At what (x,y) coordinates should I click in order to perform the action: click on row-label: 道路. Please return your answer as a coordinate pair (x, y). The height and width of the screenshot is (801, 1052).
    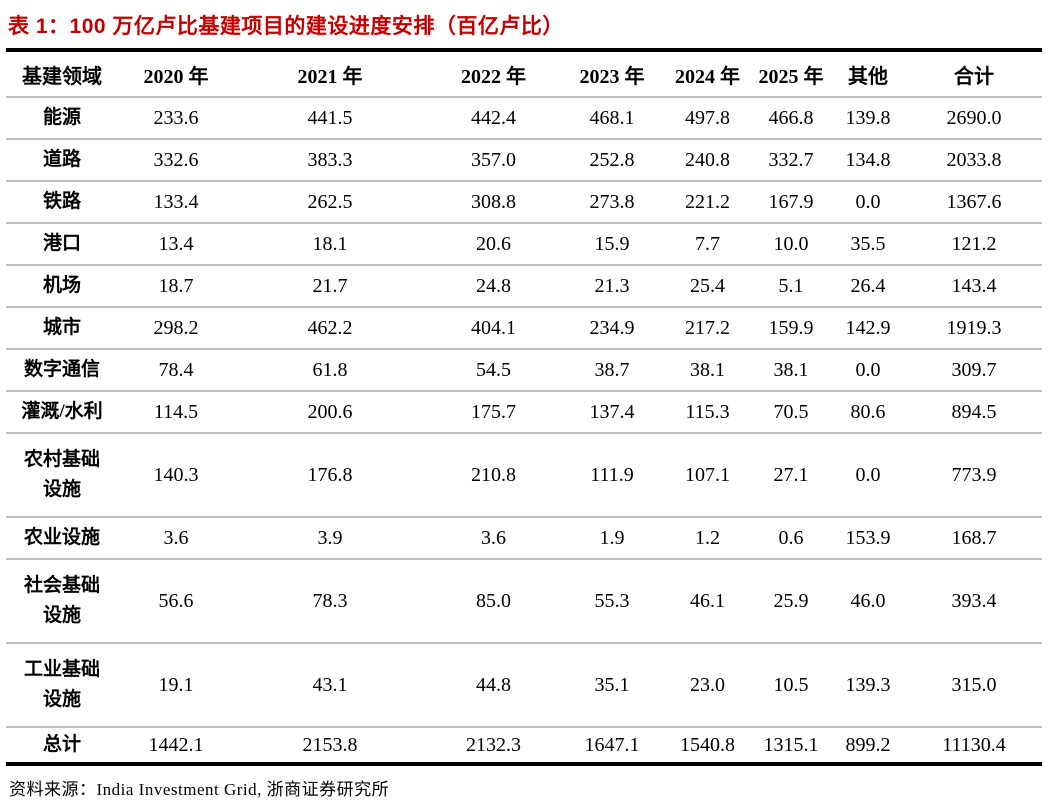
    Looking at the image, I should click on (62, 160).